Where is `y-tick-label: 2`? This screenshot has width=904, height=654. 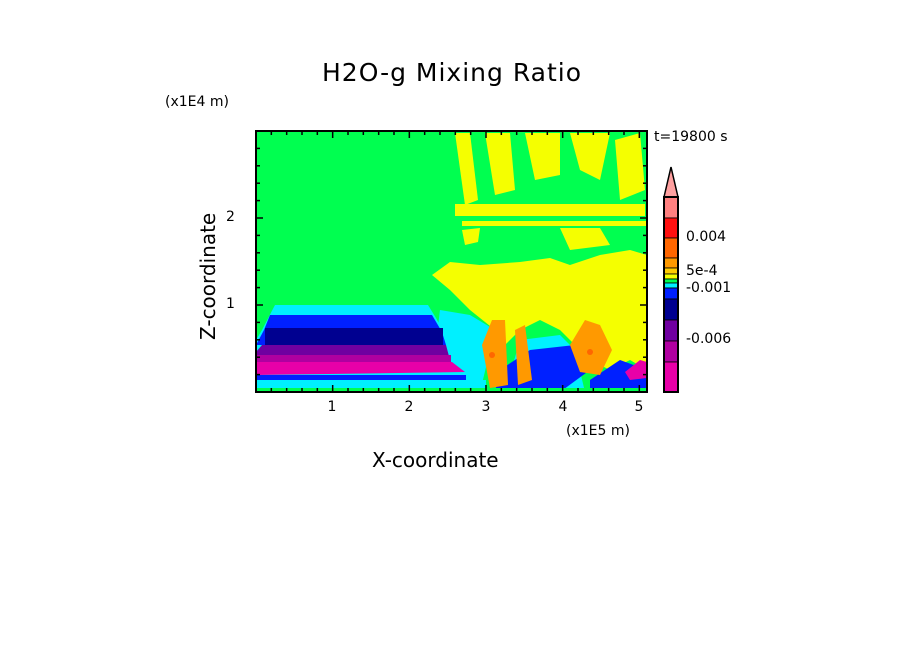 y-tick-label: 2 is located at coordinates (230, 217).